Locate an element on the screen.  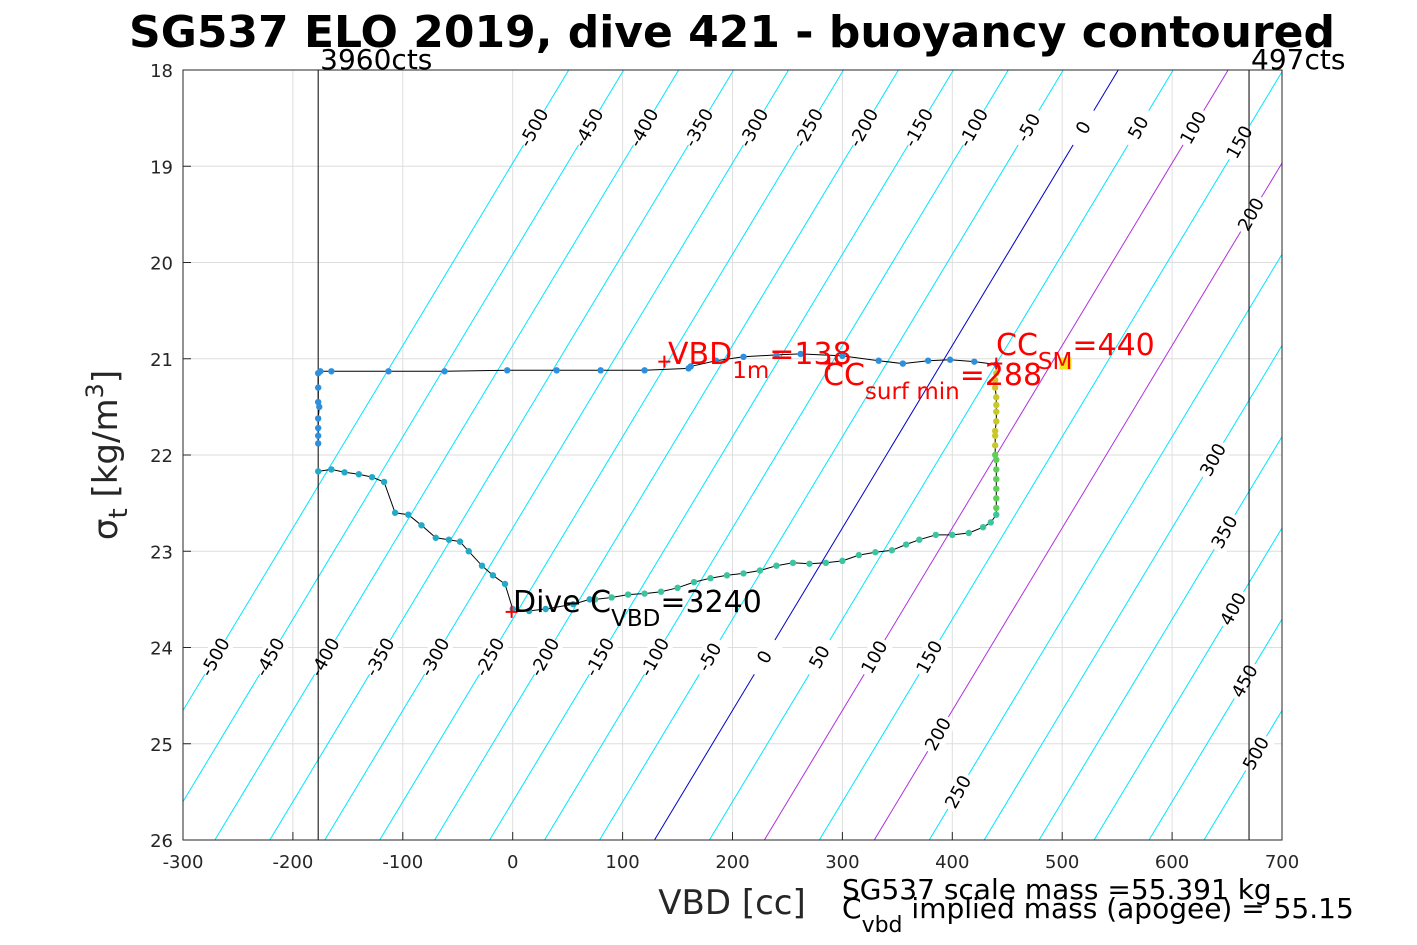
y-axis-label: σt [kg/m3] is located at coordinates (107, 455).